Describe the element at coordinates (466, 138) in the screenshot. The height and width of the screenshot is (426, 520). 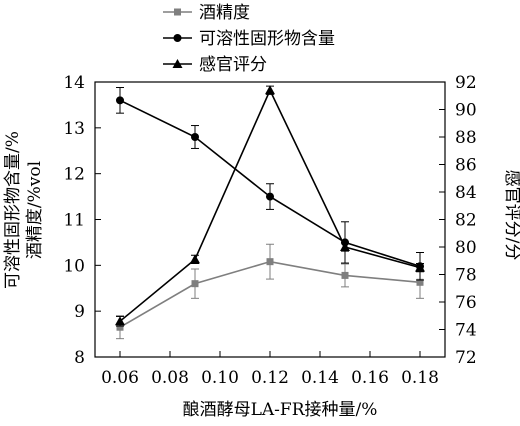
I see `y-right-tick-label: 88` at that location.